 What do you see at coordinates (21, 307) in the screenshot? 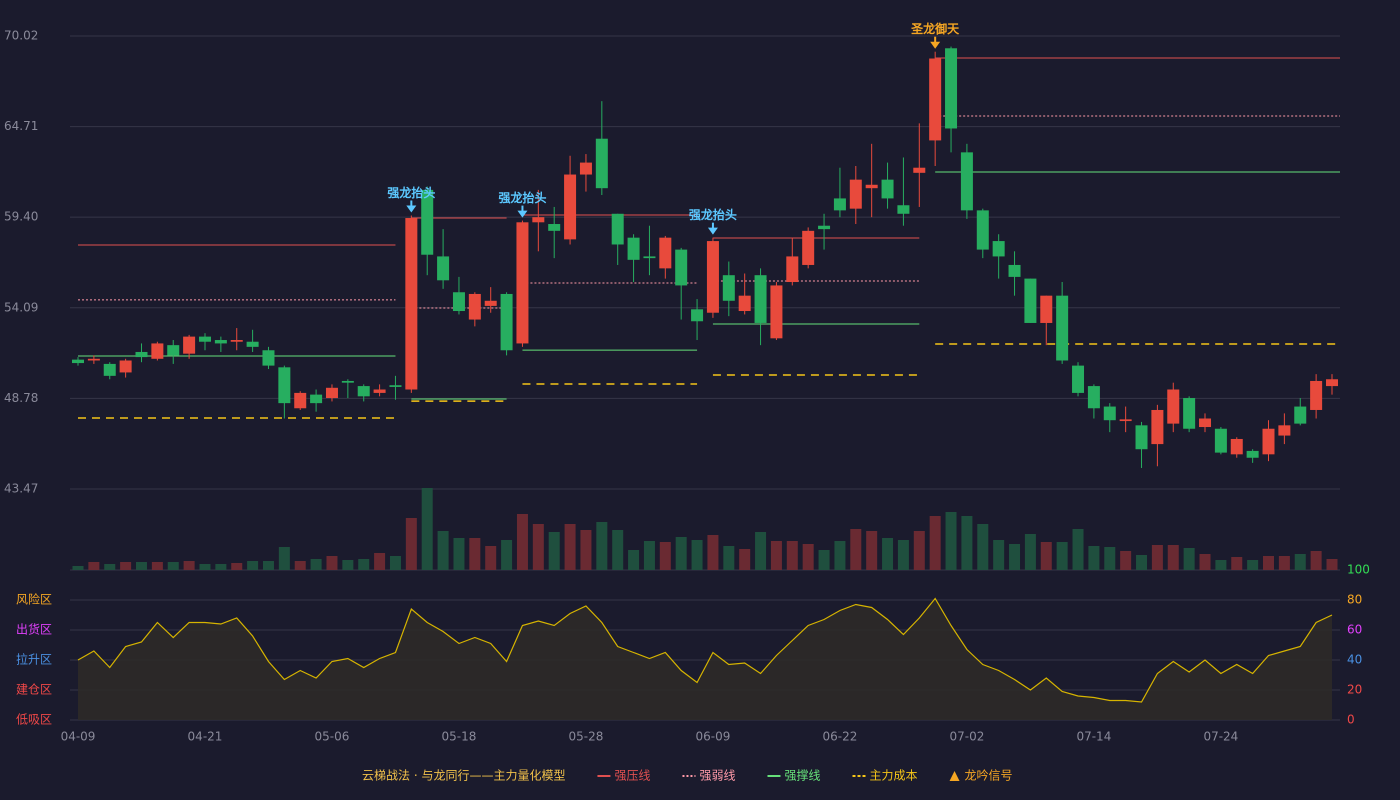
I see `y-tick-label: 54.09` at bounding box center [21, 307].